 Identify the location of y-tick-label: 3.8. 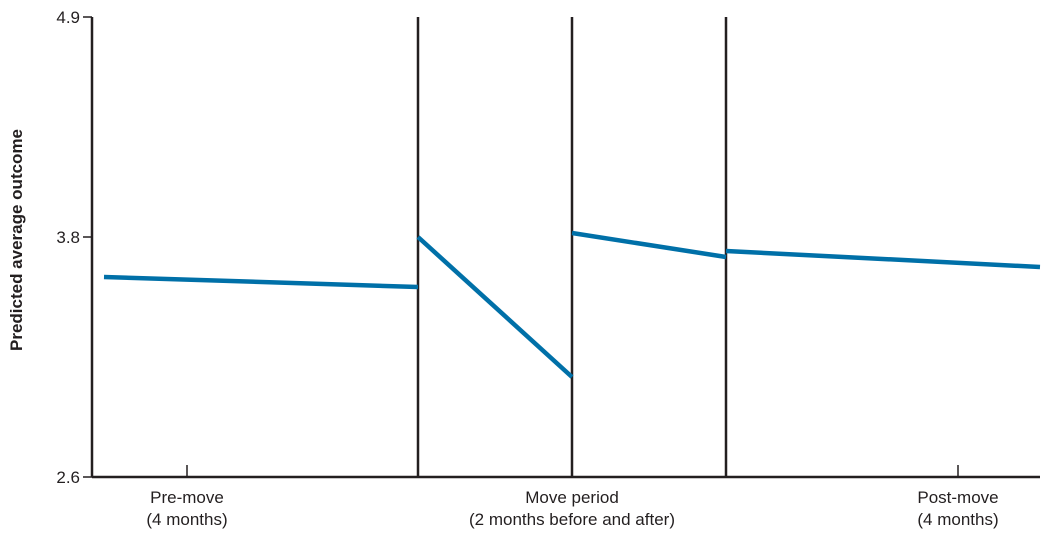
(68, 237).